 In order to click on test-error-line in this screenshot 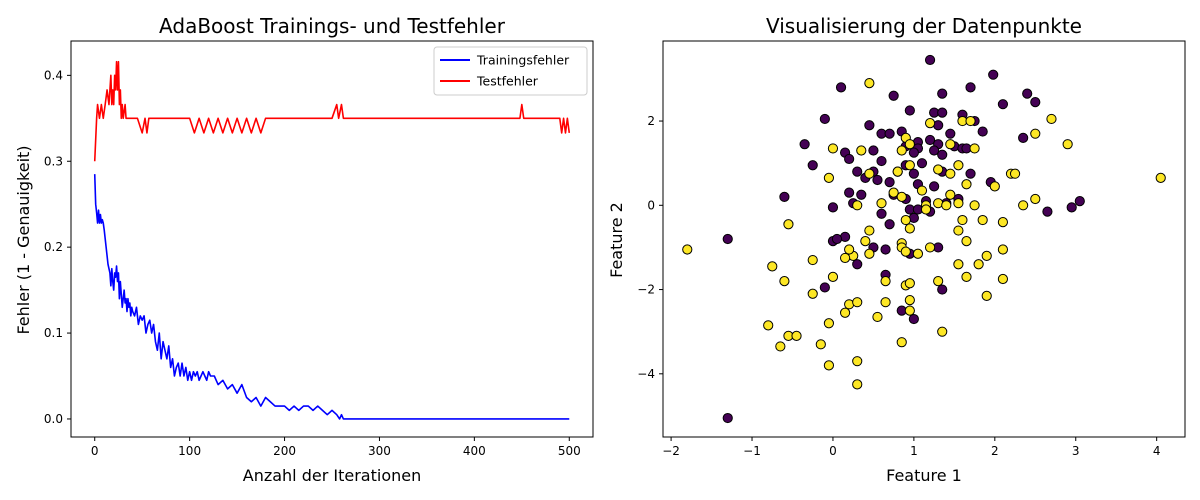, I will do `click(332, 111)`.